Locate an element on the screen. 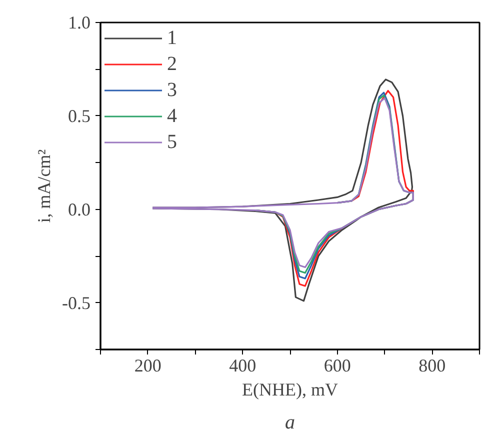  y-tick-label: 1.0 is located at coordinates (79, 22).